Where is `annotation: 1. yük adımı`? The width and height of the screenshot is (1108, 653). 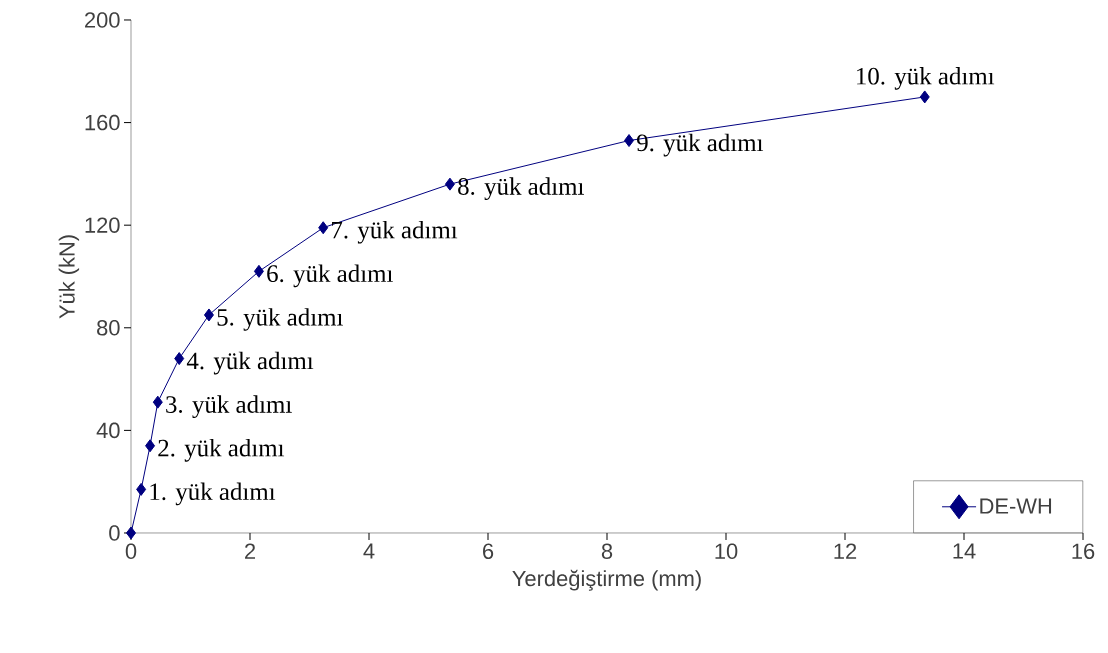
annotation: 1. yük adımı is located at coordinates (213, 494).